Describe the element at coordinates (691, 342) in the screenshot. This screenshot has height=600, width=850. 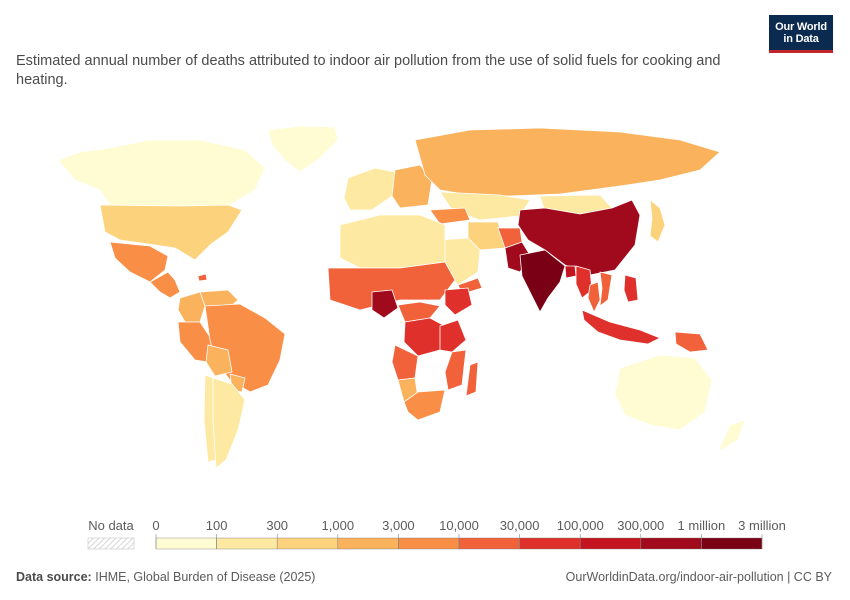
I see `region-papua-new-guinea` at that location.